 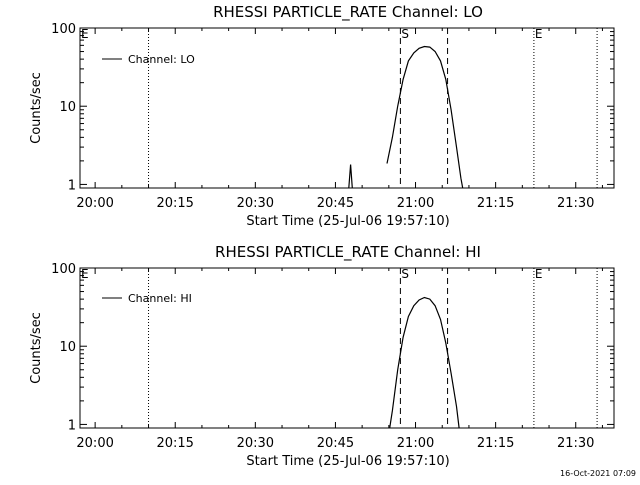 I want to click on panel-hi-y-tick-label: 1, so click(x=72, y=425).